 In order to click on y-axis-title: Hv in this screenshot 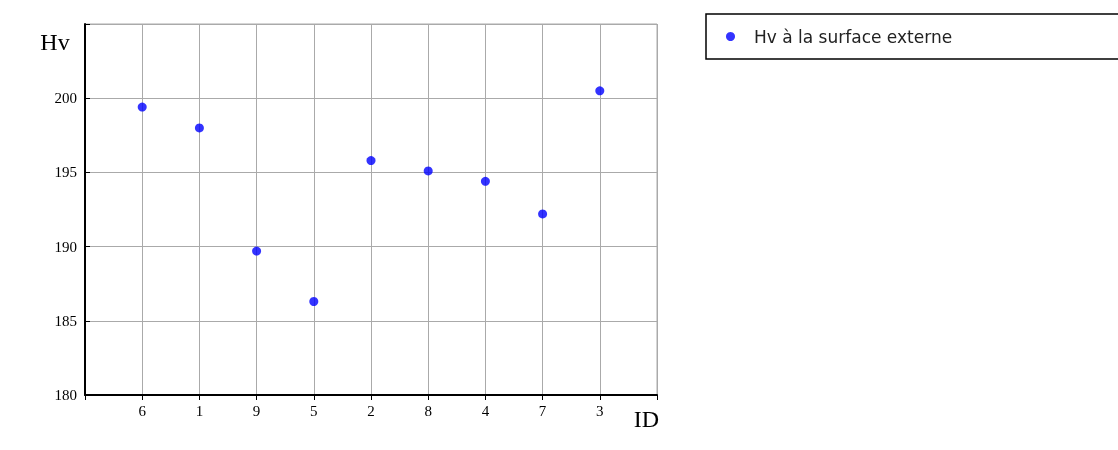, I will do `click(55, 42)`.